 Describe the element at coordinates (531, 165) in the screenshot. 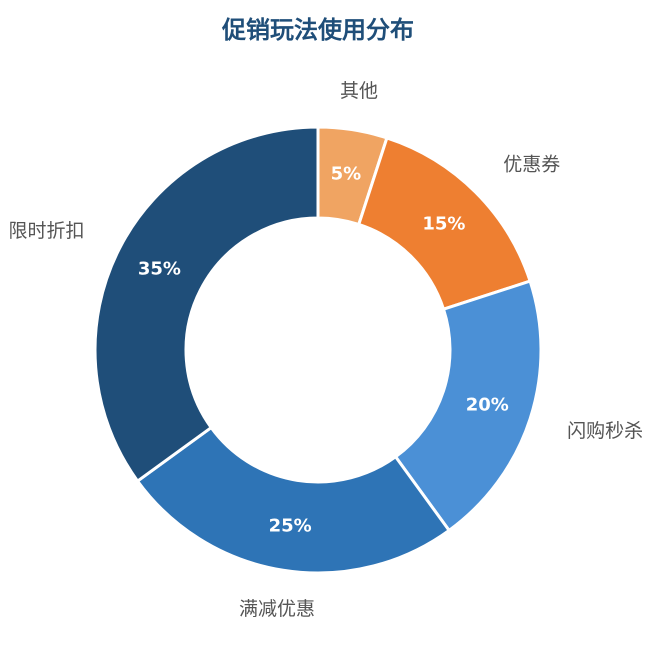

I see `slice-category-label: 优惠券` at that location.